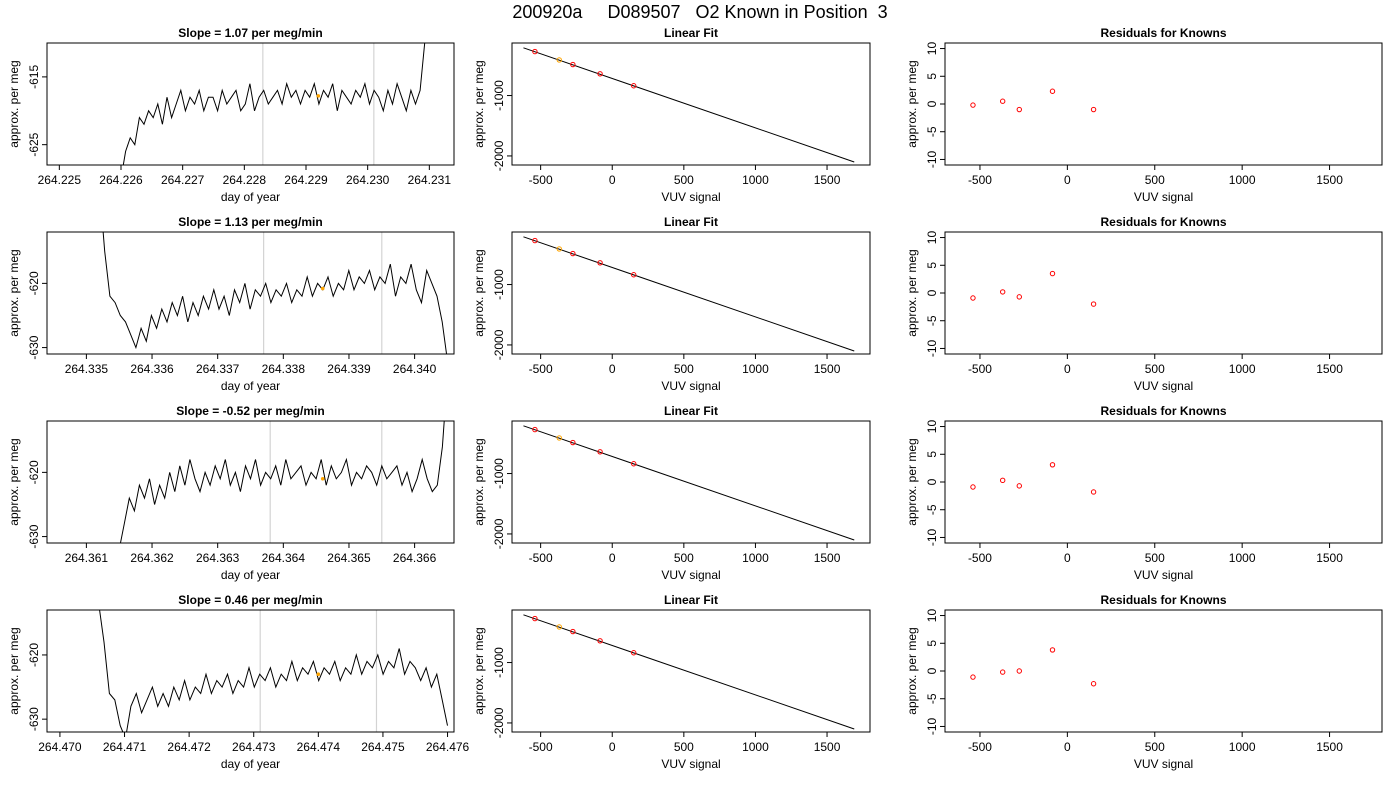  I want to click on x-tick-label: 264.226, so click(121, 180).